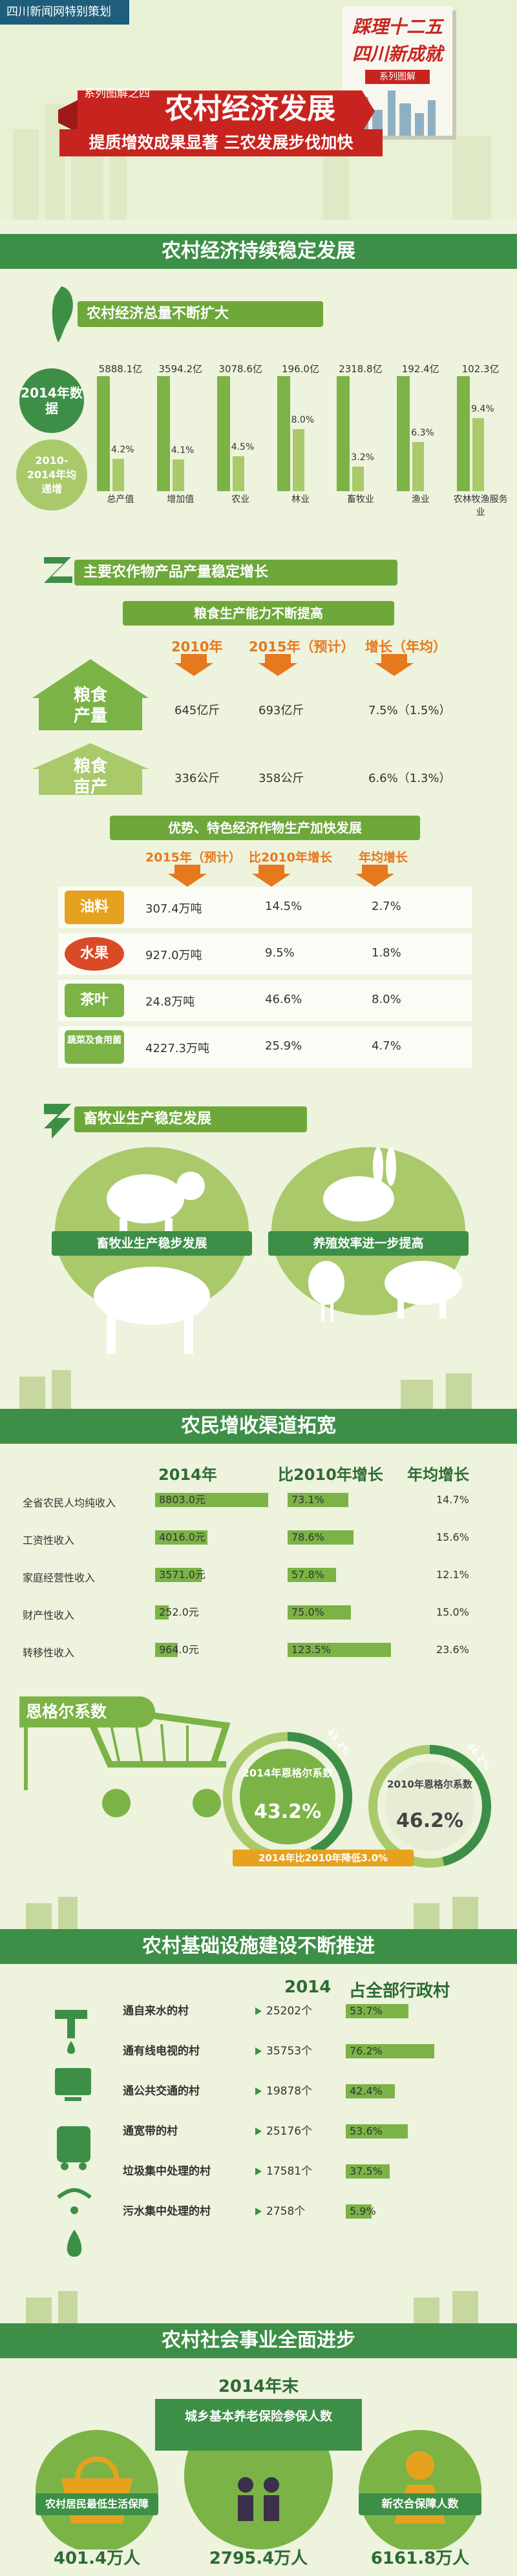 The image size is (517, 2576). Describe the element at coordinates (243, 447) in the screenshot. I see `economy-growth: 4.5%` at that location.